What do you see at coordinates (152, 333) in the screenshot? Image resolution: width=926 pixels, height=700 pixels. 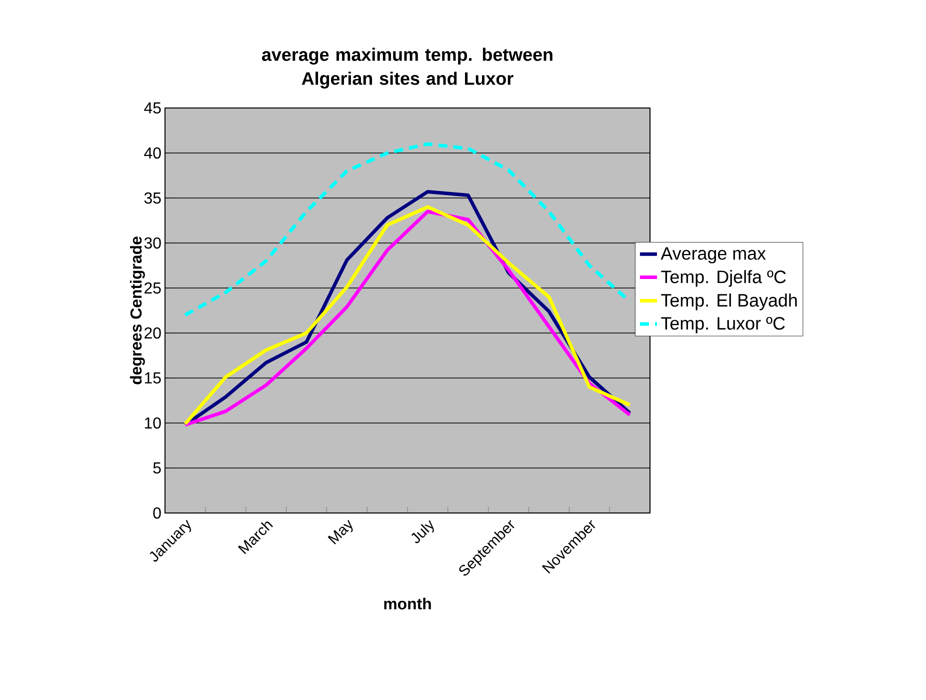 I see `y-tick-label: 20` at bounding box center [152, 333].